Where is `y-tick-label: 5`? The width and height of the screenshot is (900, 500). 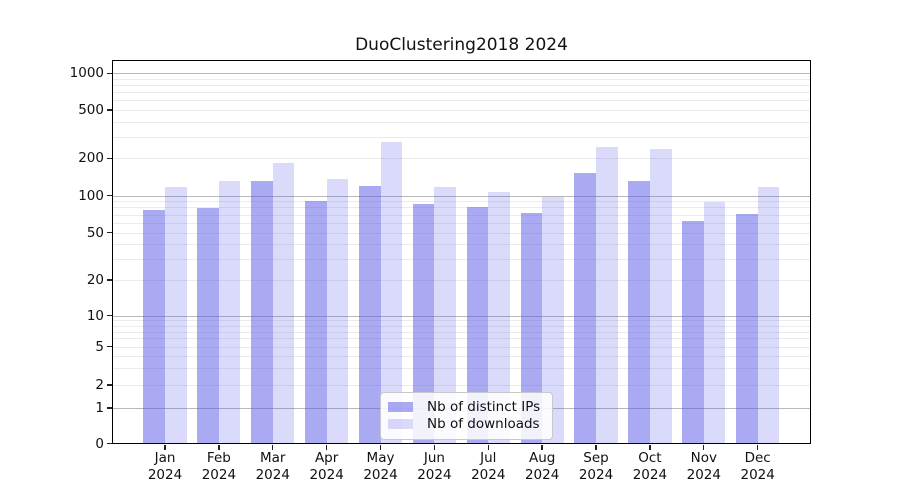 y-tick-label: 5 is located at coordinates (99, 346).